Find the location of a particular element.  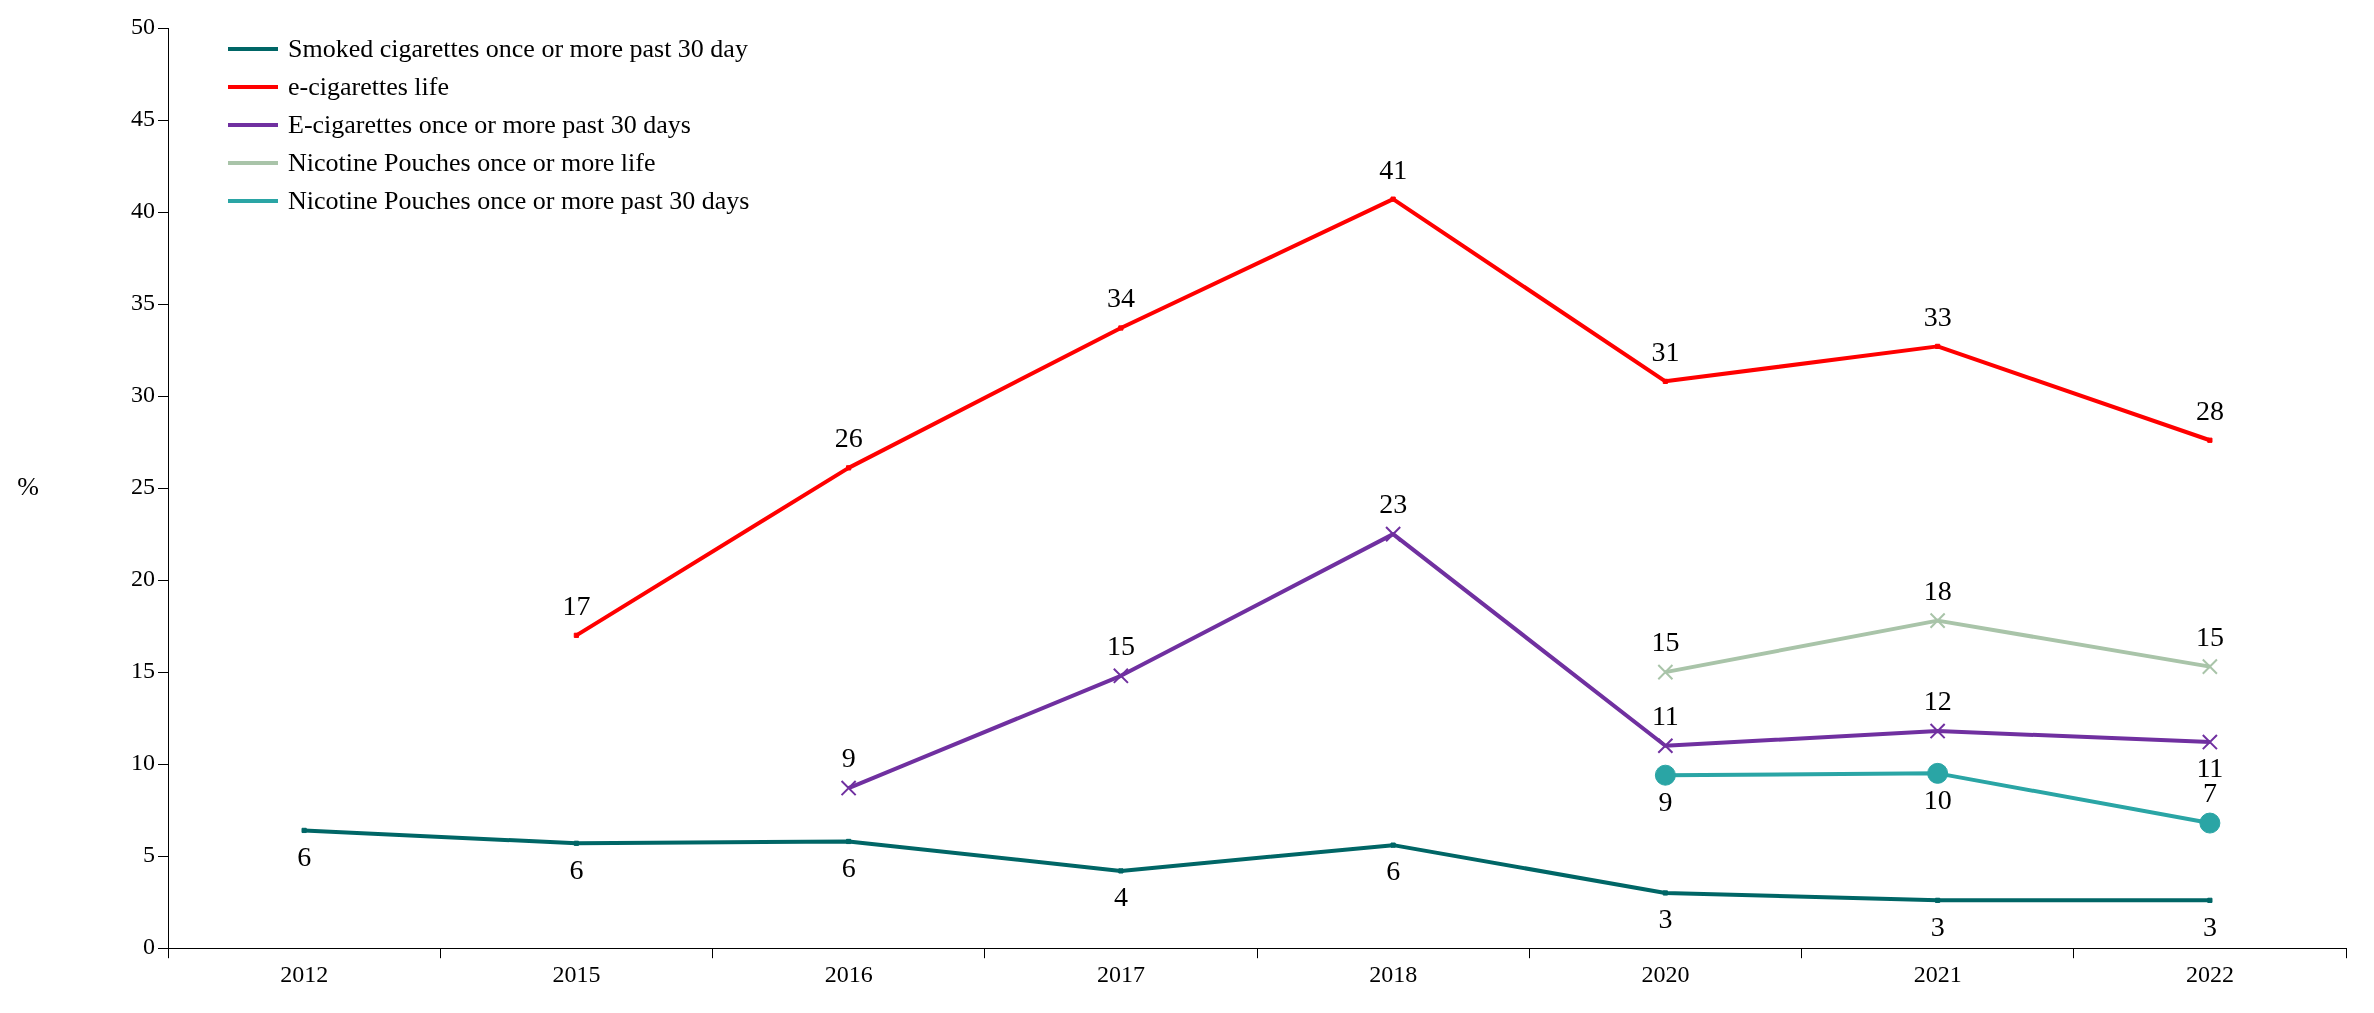

legend-label: E-cigarettes once or more past 30 days is located at coordinates (489, 125).